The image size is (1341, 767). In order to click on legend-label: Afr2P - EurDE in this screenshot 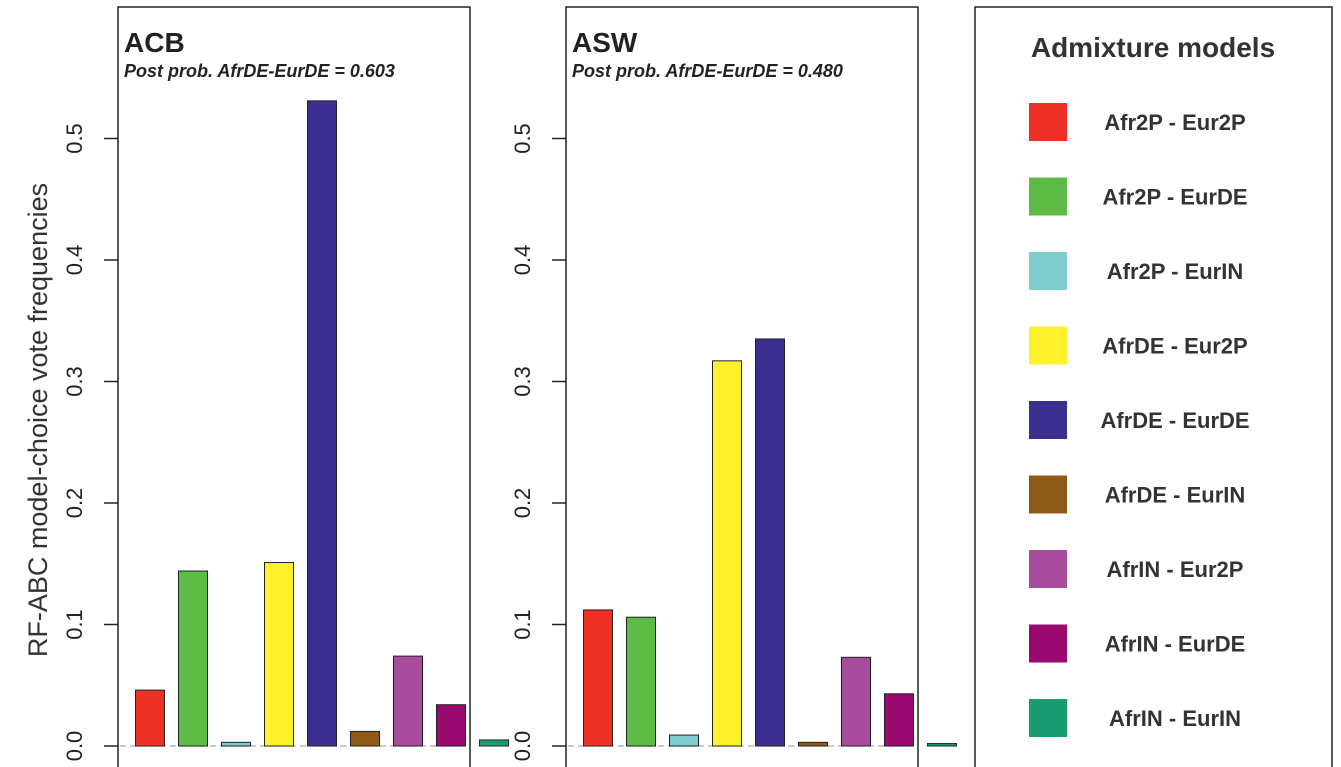, I will do `click(1174, 197)`.